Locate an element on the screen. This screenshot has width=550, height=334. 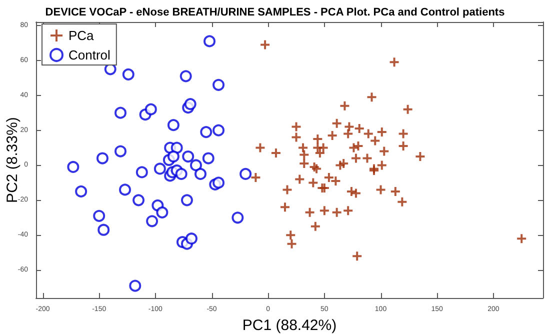
x-axis-title: PC1 (88.42%) is located at coordinates (289, 325).